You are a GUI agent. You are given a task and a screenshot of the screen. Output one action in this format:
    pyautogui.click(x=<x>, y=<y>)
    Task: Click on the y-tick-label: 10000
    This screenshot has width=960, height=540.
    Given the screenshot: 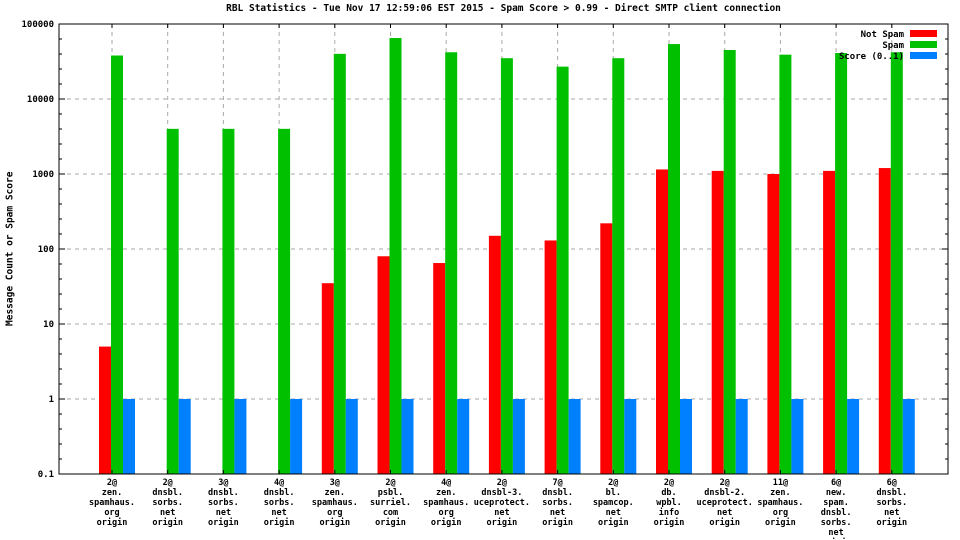 What is the action you would take?
    pyautogui.click(x=40, y=100)
    